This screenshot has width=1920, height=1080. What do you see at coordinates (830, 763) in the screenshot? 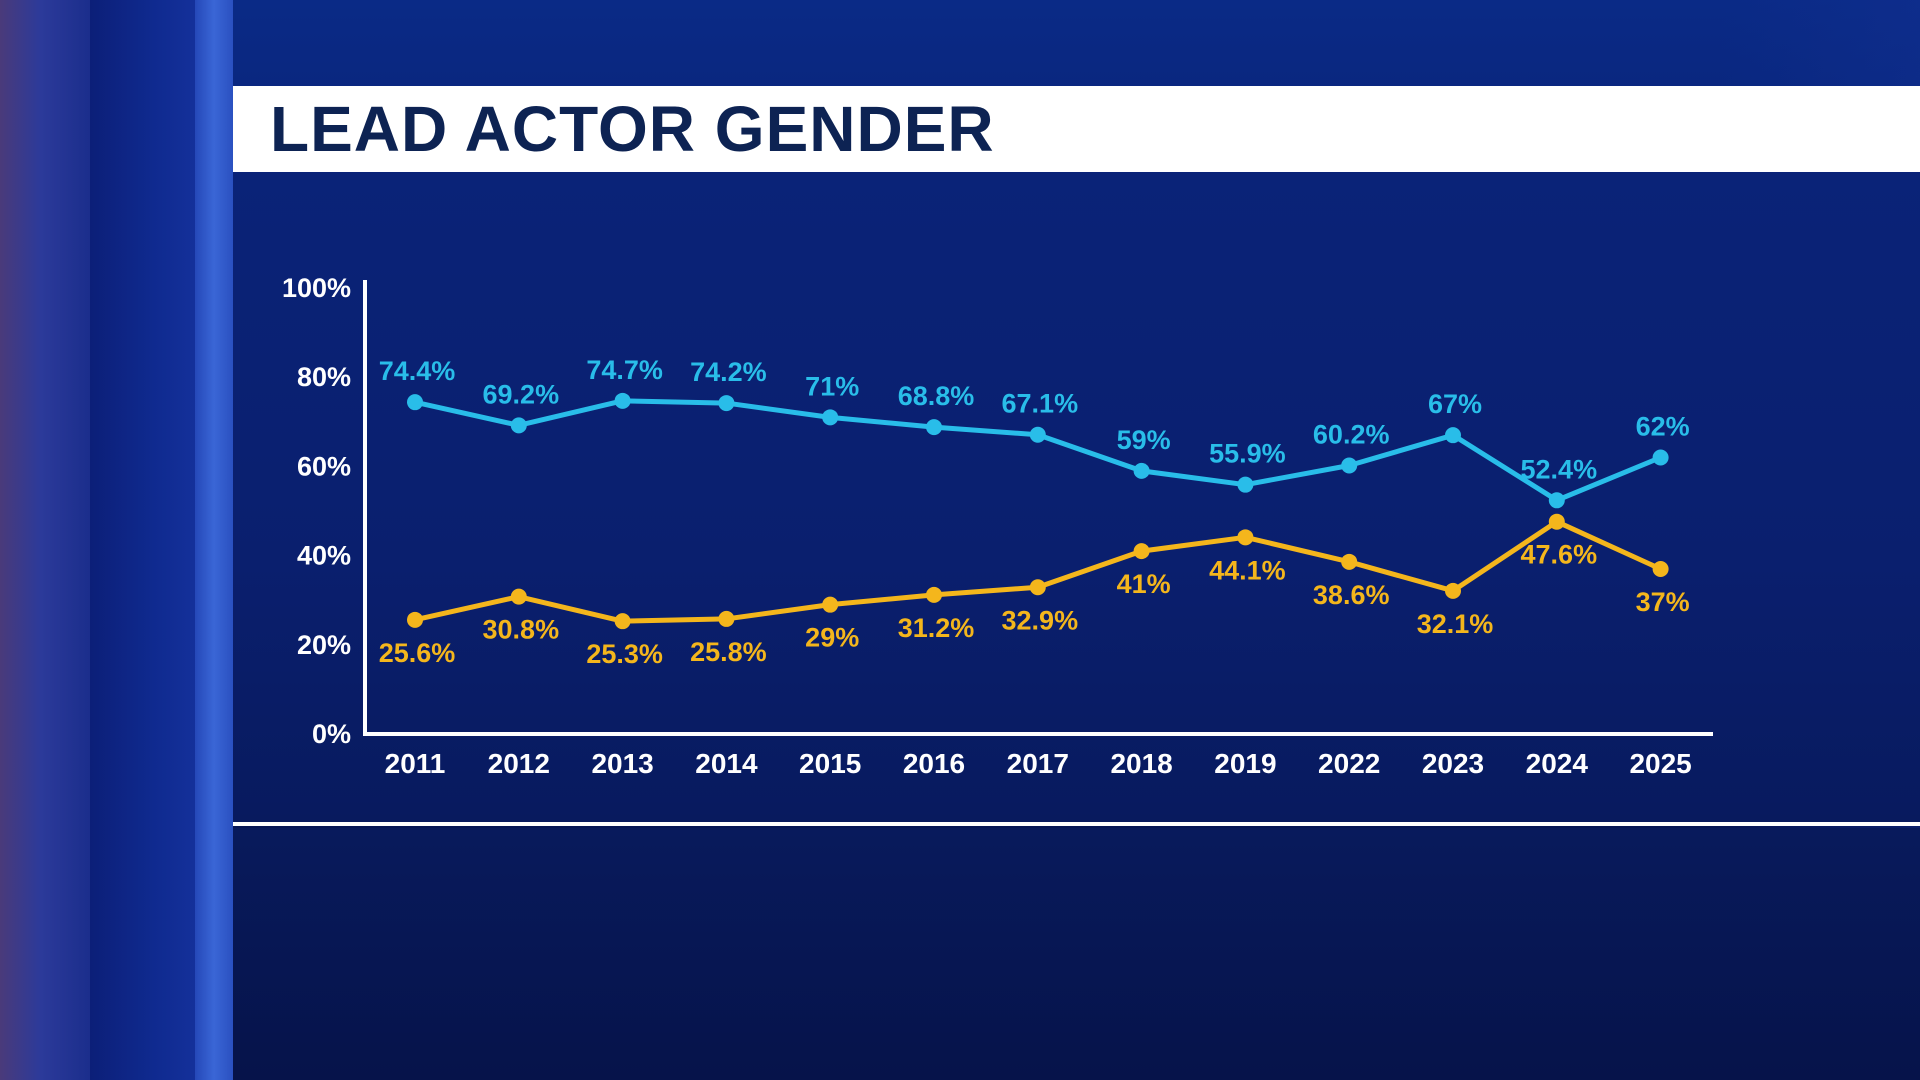
I see `x-tick-label: 2015` at bounding box center [830, 763].